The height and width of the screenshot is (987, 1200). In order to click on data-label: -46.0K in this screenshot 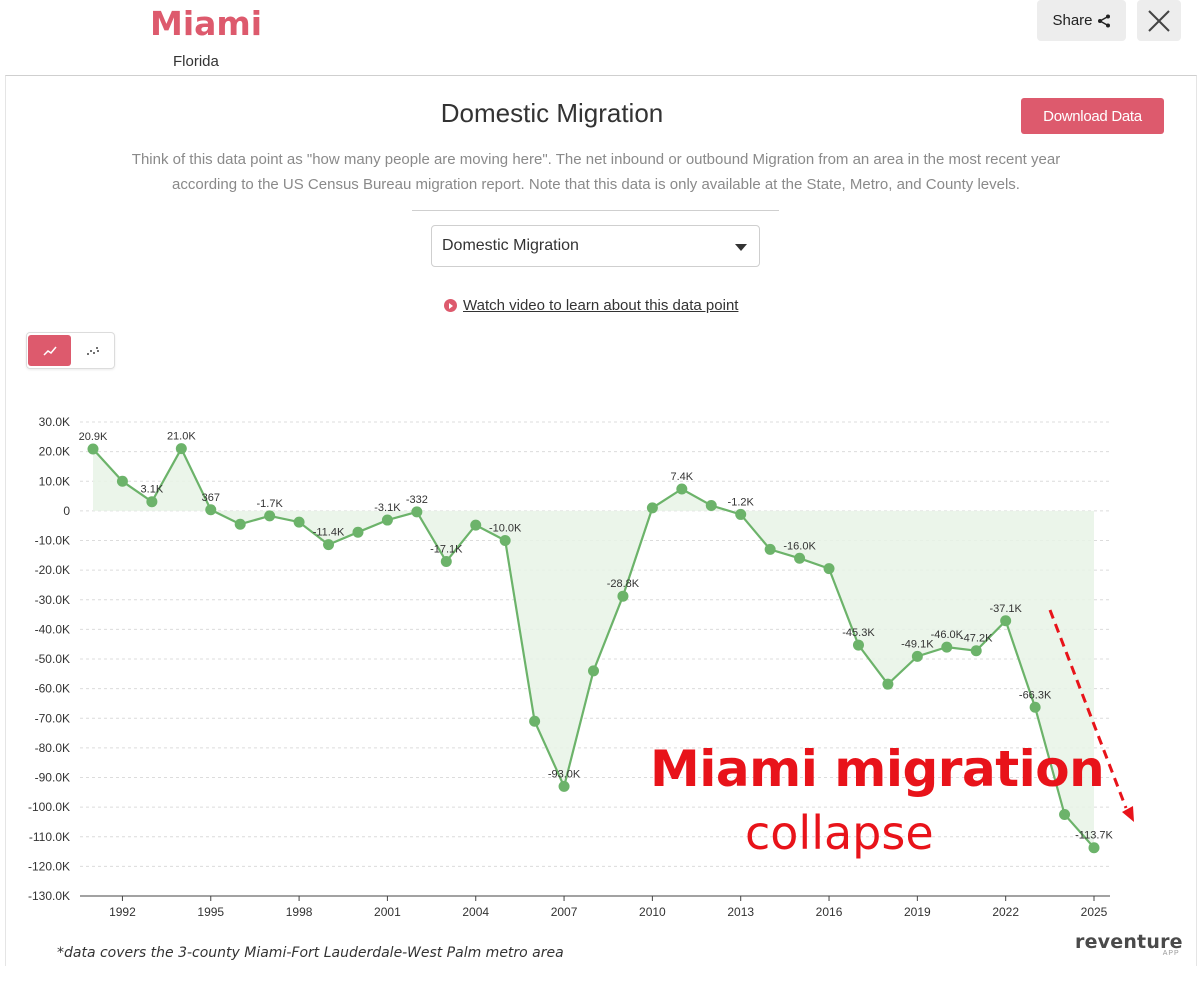, I will do `click(947, 635)`.